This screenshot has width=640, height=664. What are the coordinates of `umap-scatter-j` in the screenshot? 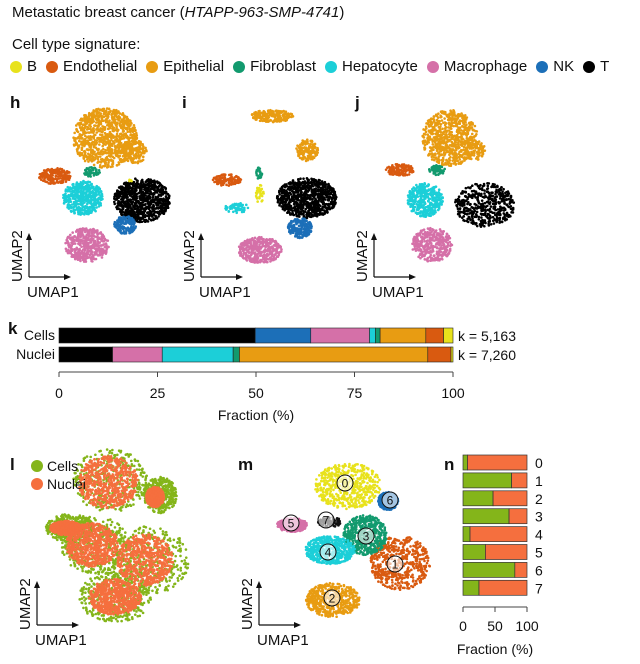 It's located at (450, 186).